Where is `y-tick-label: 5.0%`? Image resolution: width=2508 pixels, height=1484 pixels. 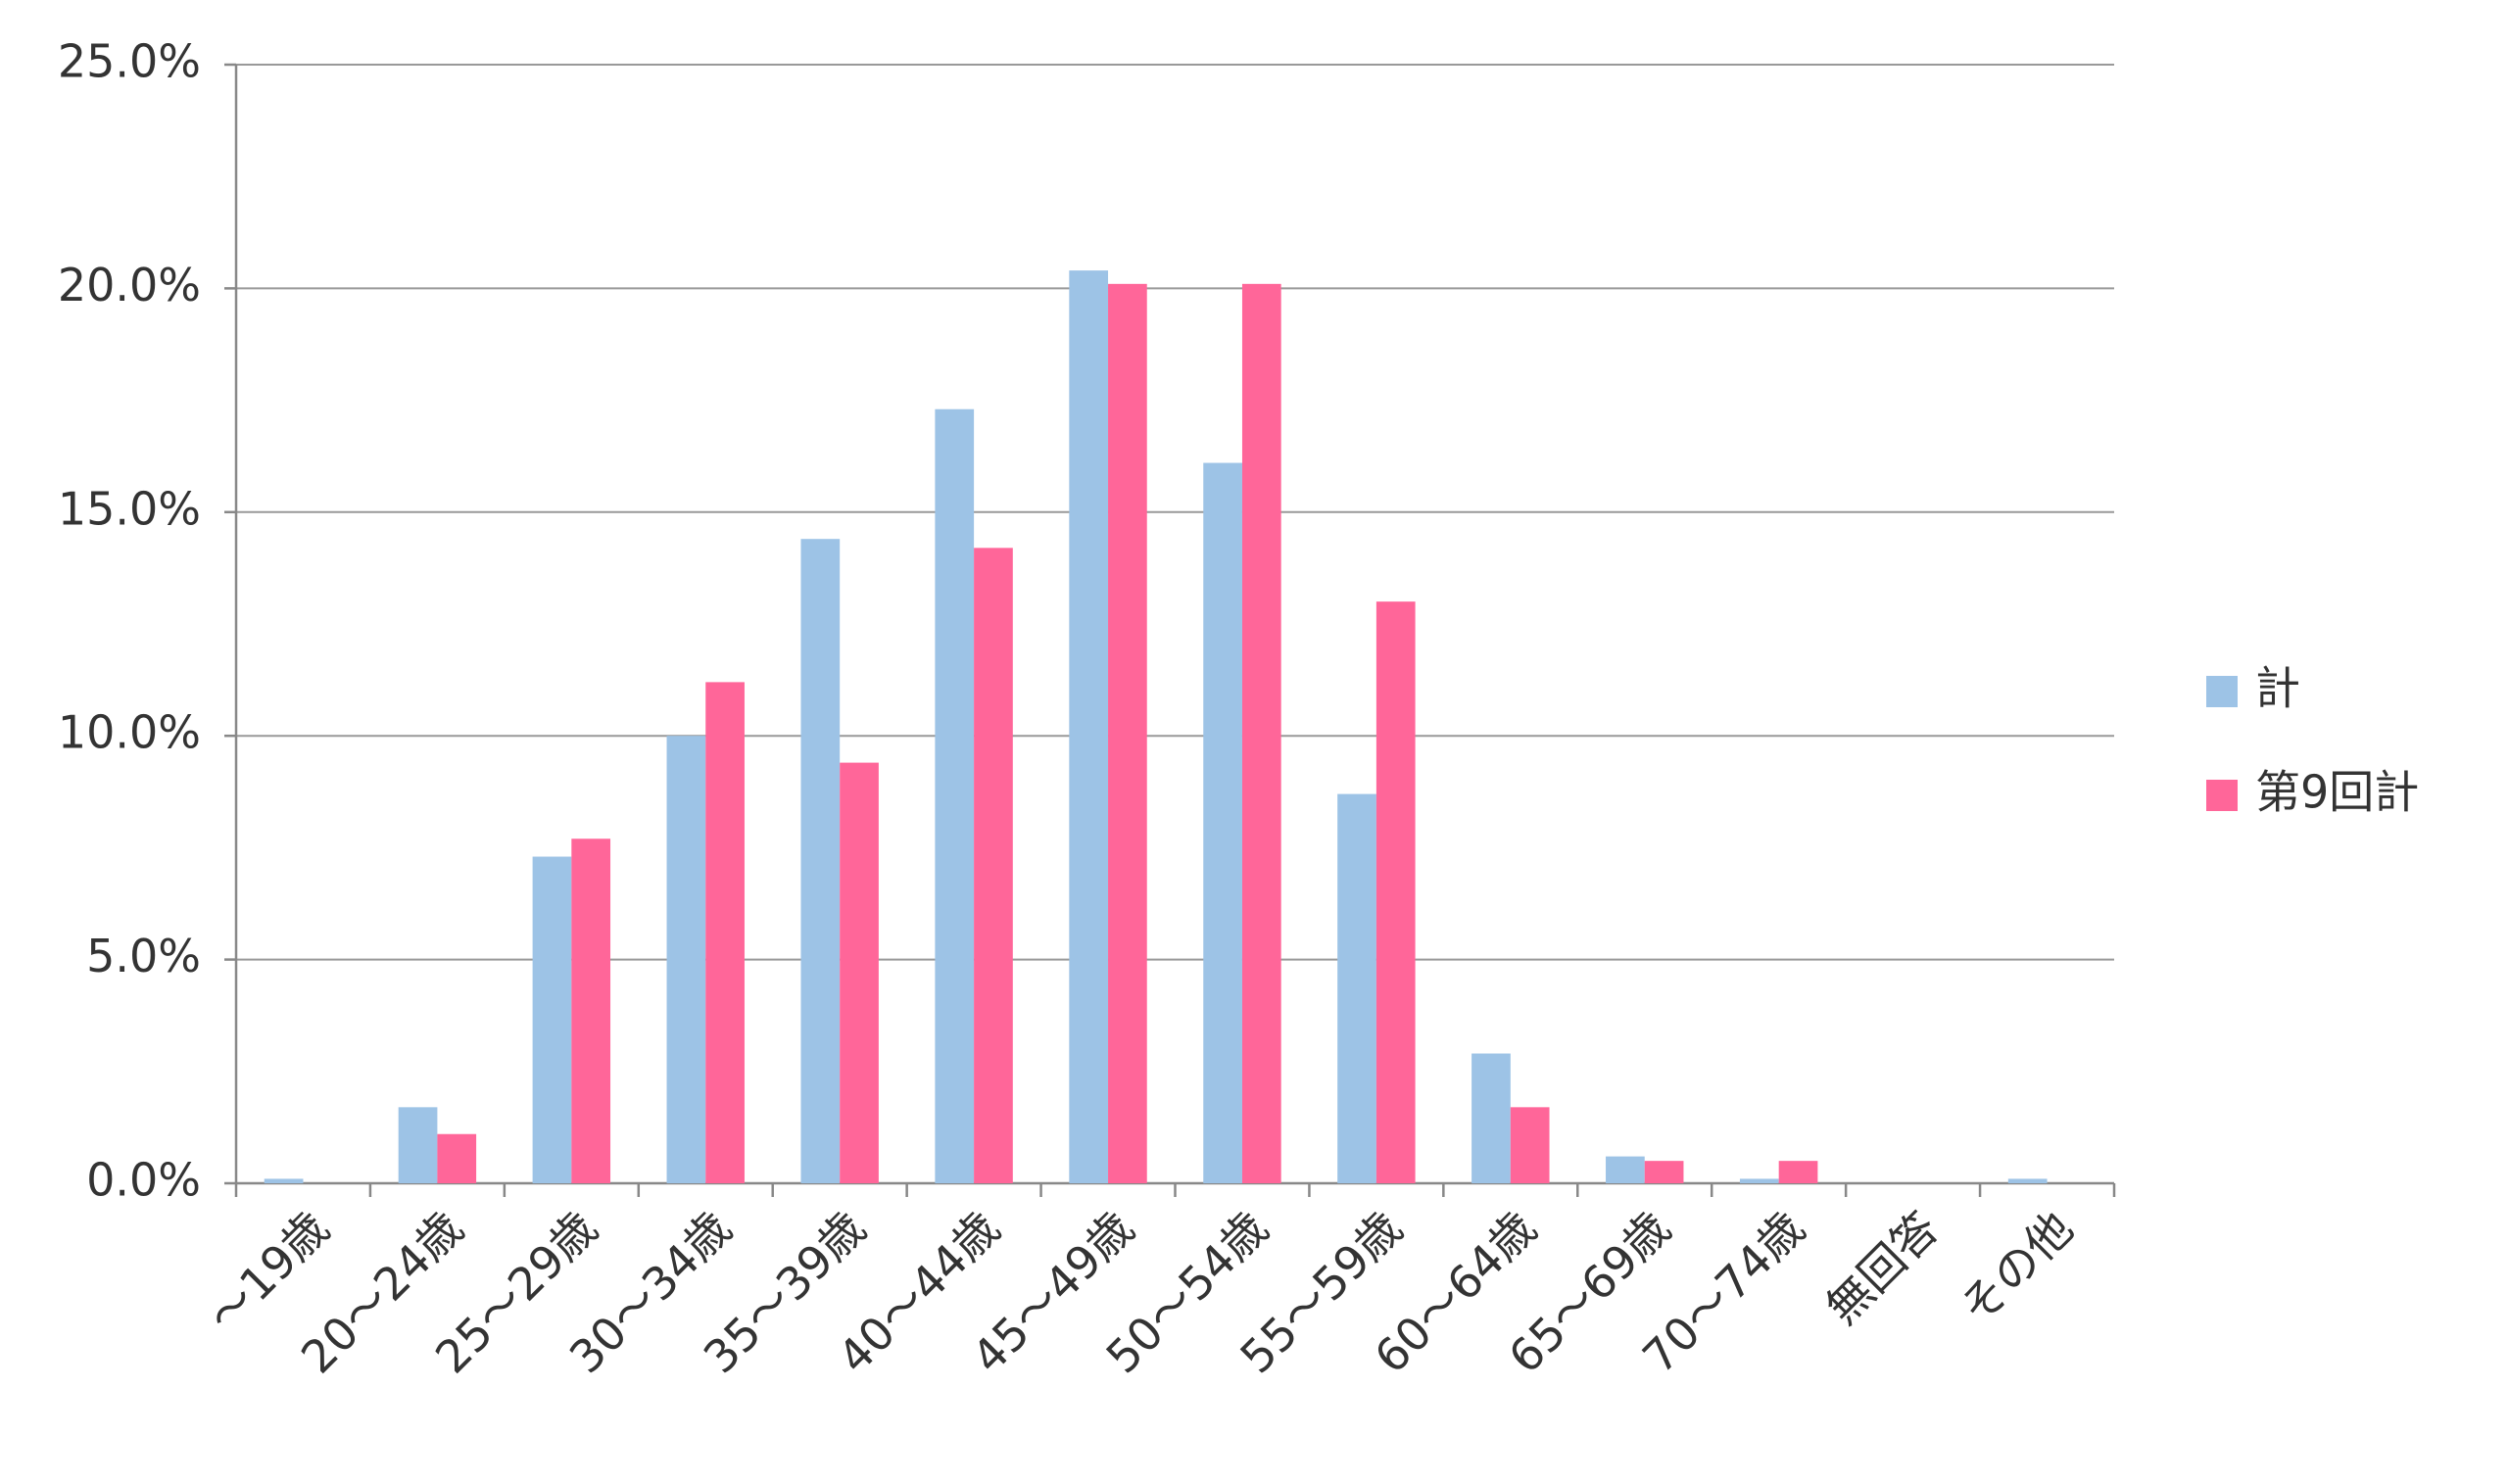
y-tick-label: 5.0% is located at coordinates (143, 956).